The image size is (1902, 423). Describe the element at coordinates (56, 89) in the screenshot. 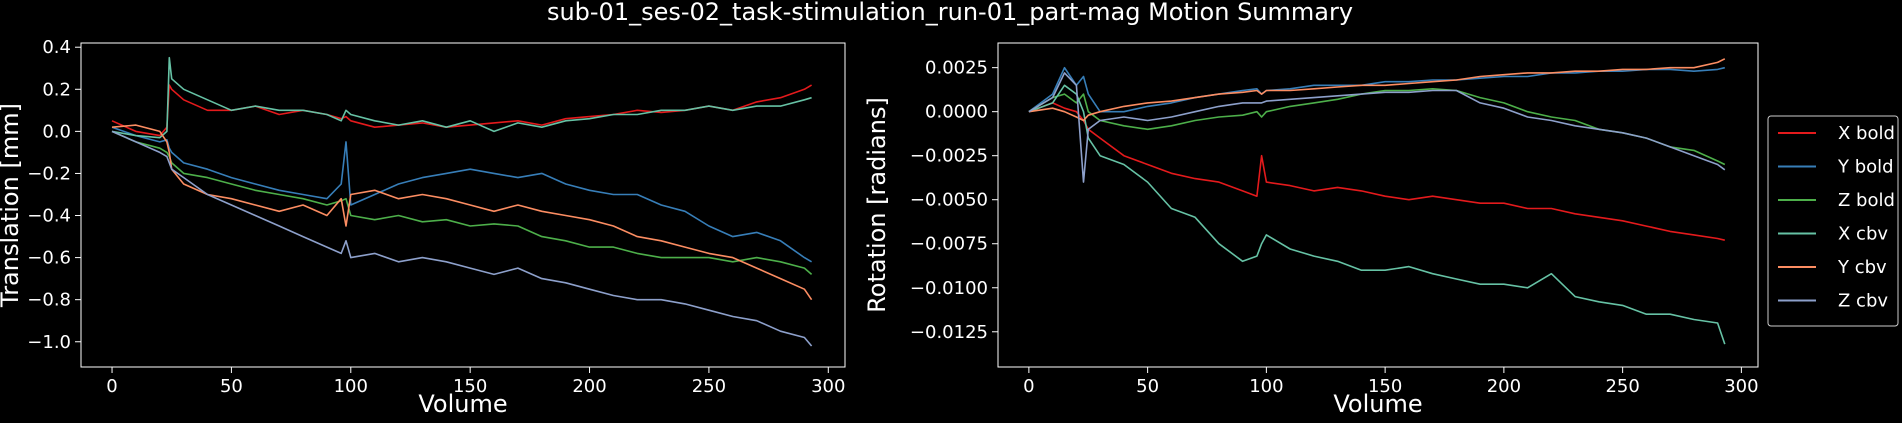

I see `y-tick-label: 0.2` at that location.